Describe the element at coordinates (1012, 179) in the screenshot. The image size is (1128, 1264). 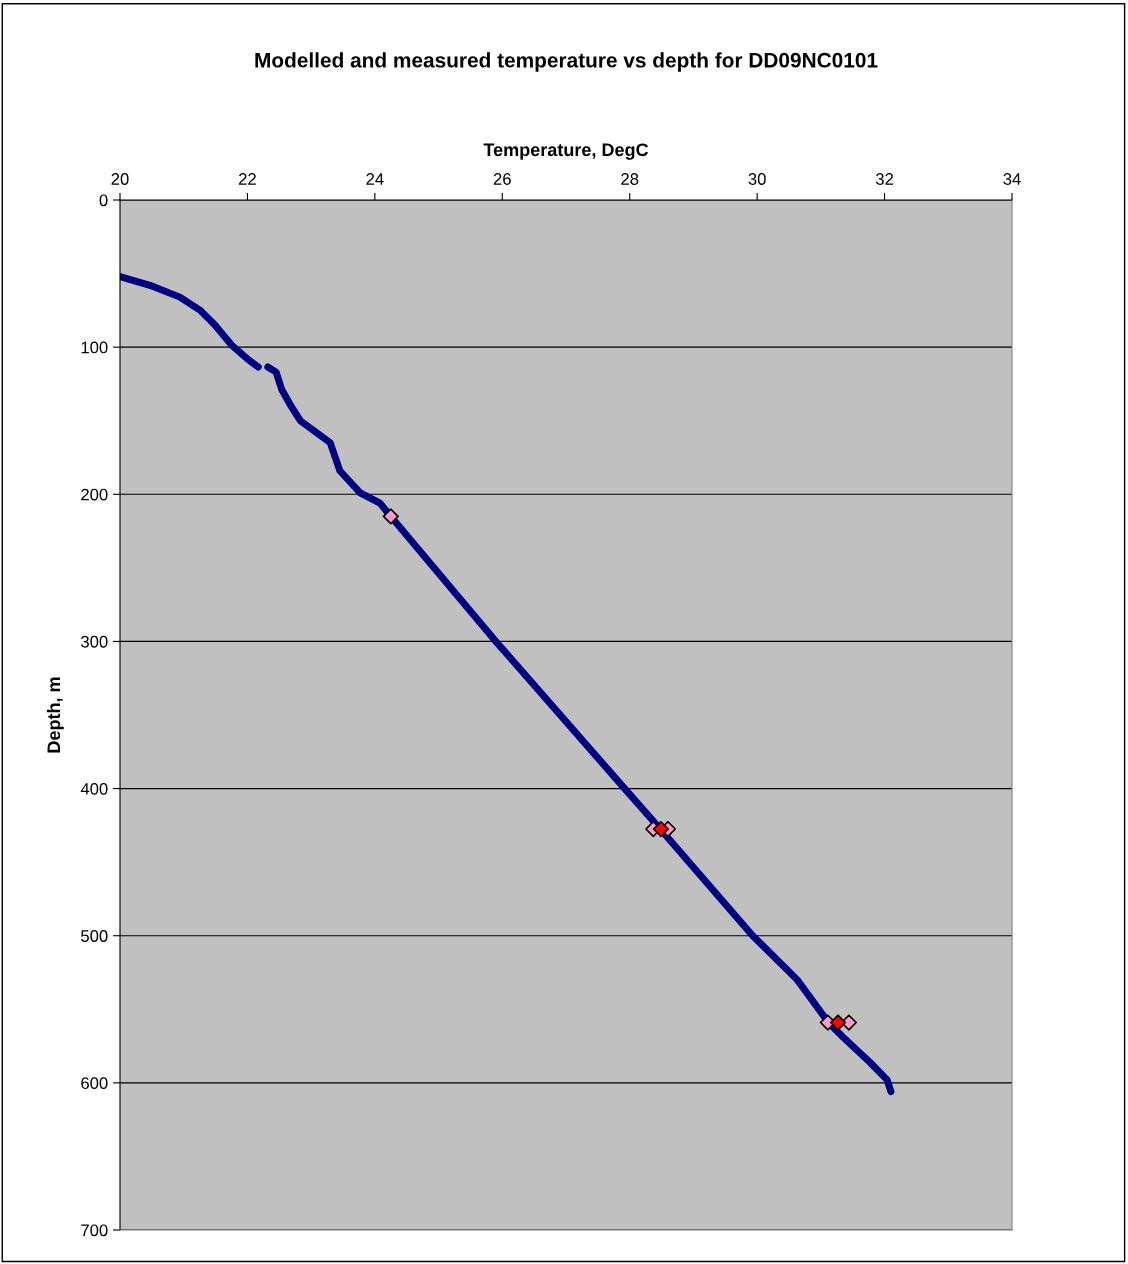
I see `x-tick-label: 34` at that location.